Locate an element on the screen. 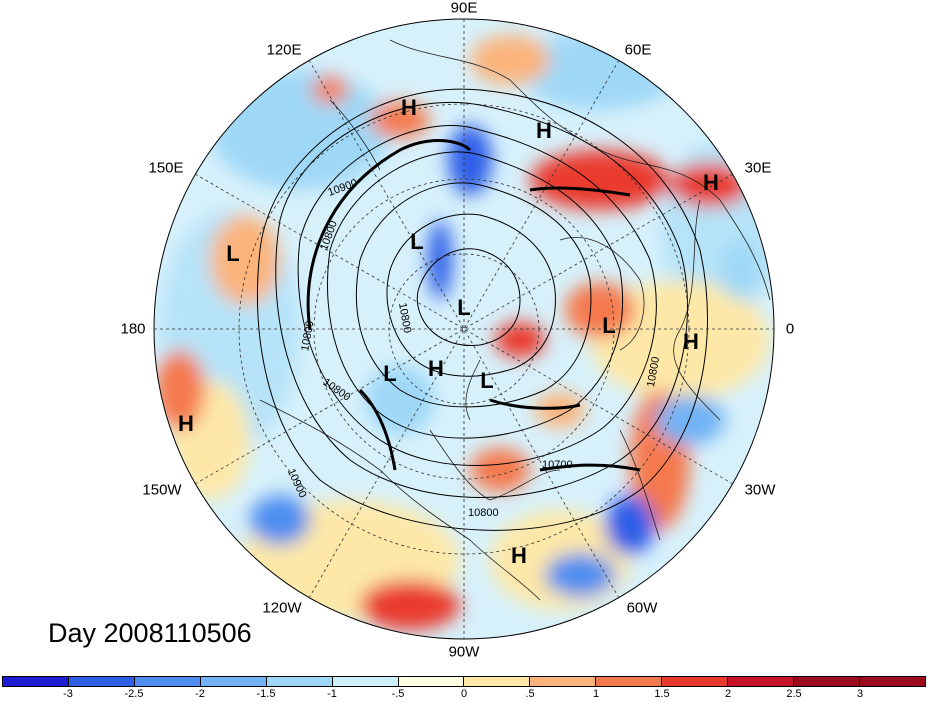  colorbar-tick-label: -3 is located at coordinates (68, 694).